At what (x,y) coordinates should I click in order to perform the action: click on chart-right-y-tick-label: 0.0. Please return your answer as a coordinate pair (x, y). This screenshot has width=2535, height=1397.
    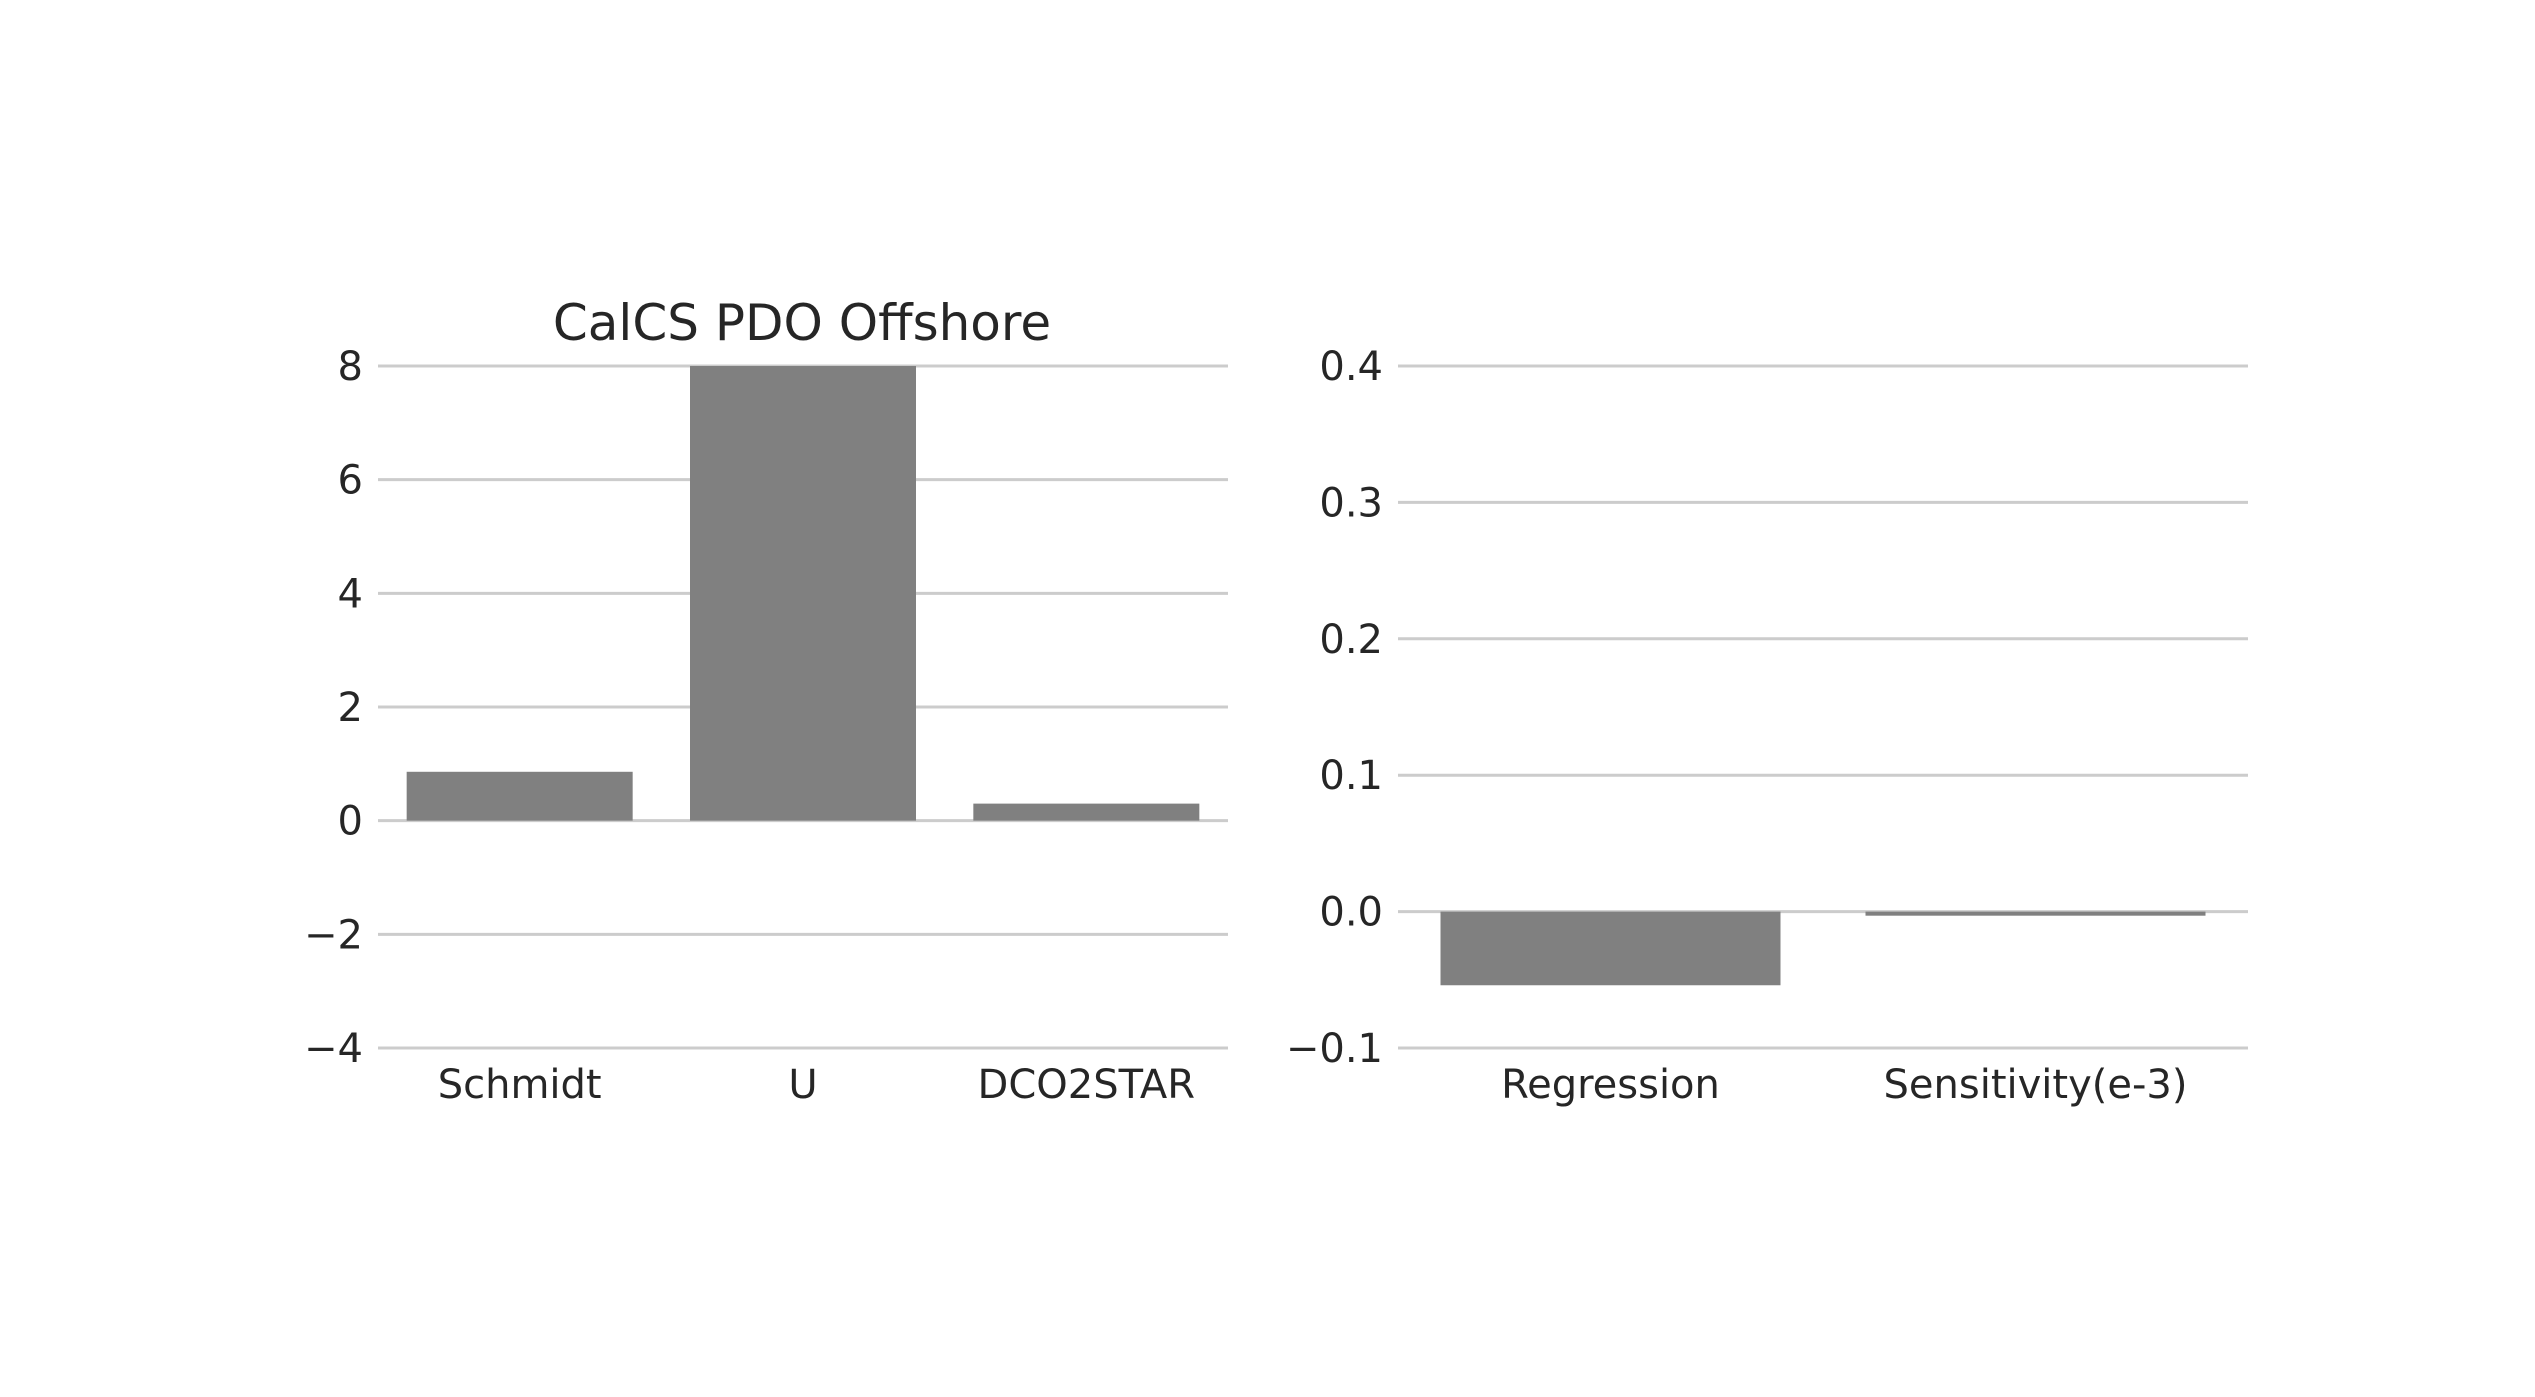
    Looking at the image, I should click on (1351, 913).